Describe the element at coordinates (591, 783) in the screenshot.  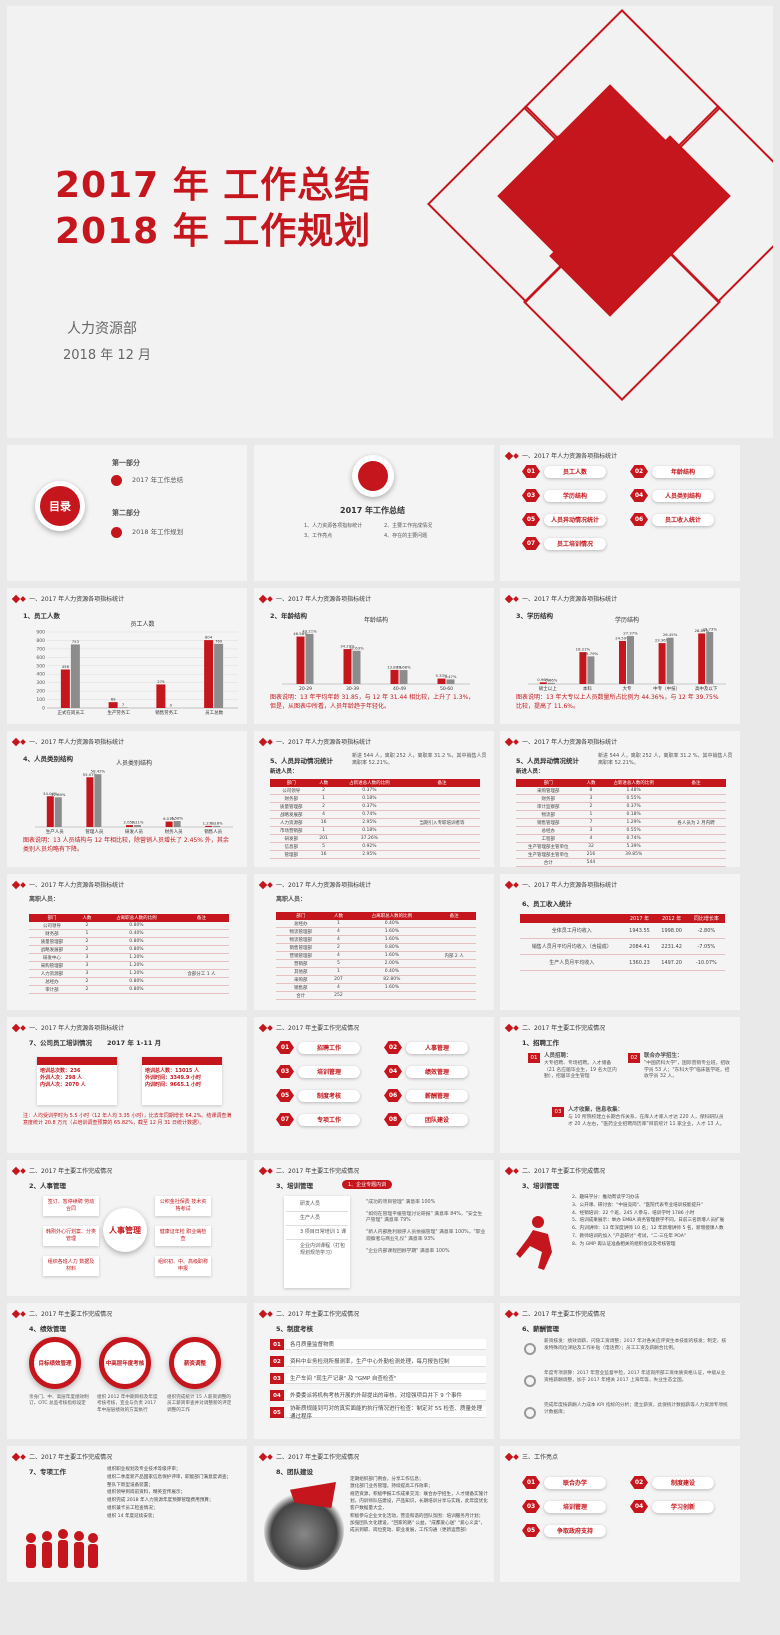
I see `table-header-cell: 人数` at that location.